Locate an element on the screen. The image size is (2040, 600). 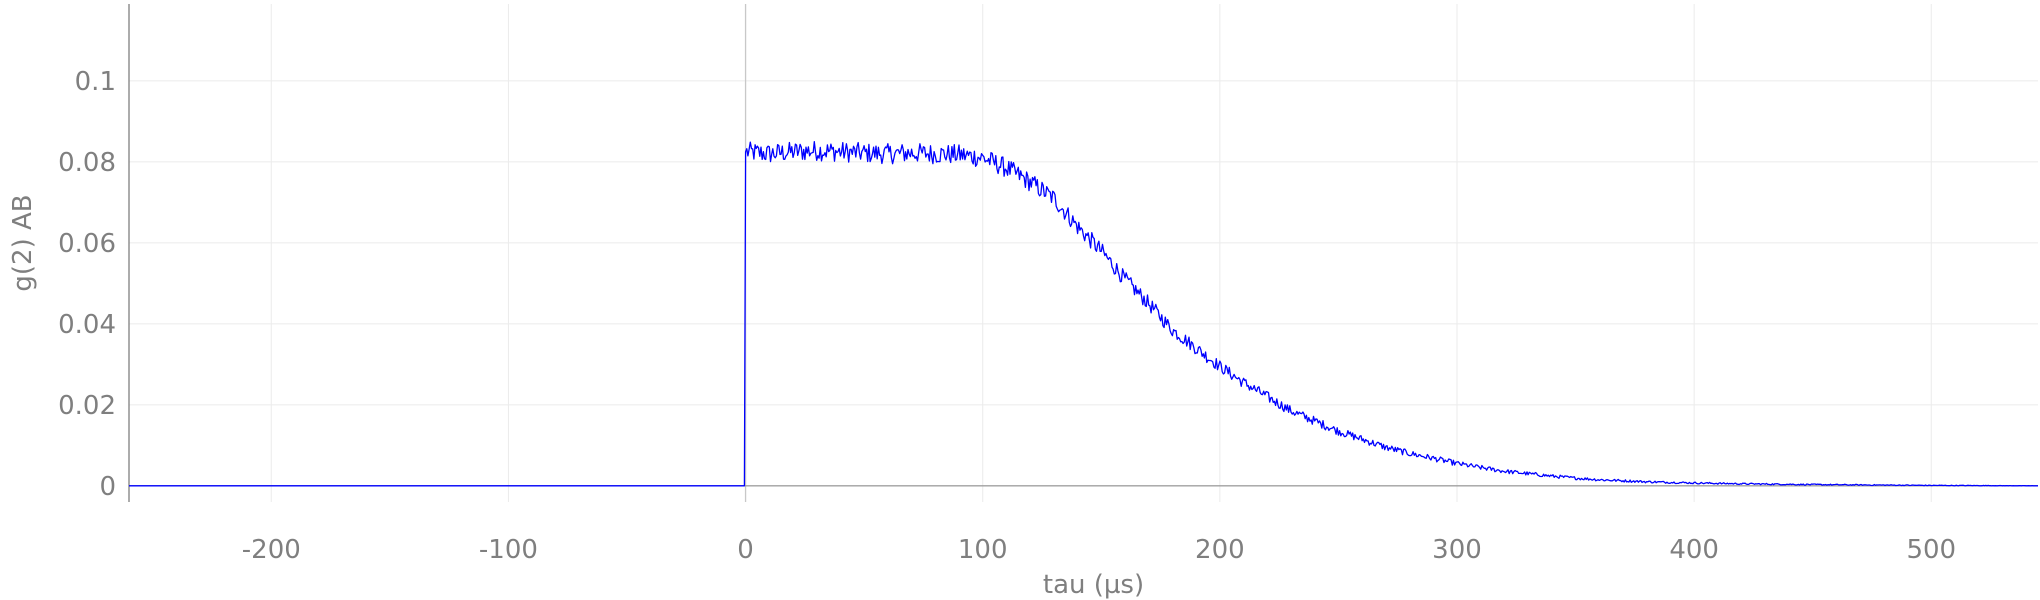
y-tick-label: 0 is located at coordinates (107, 487).